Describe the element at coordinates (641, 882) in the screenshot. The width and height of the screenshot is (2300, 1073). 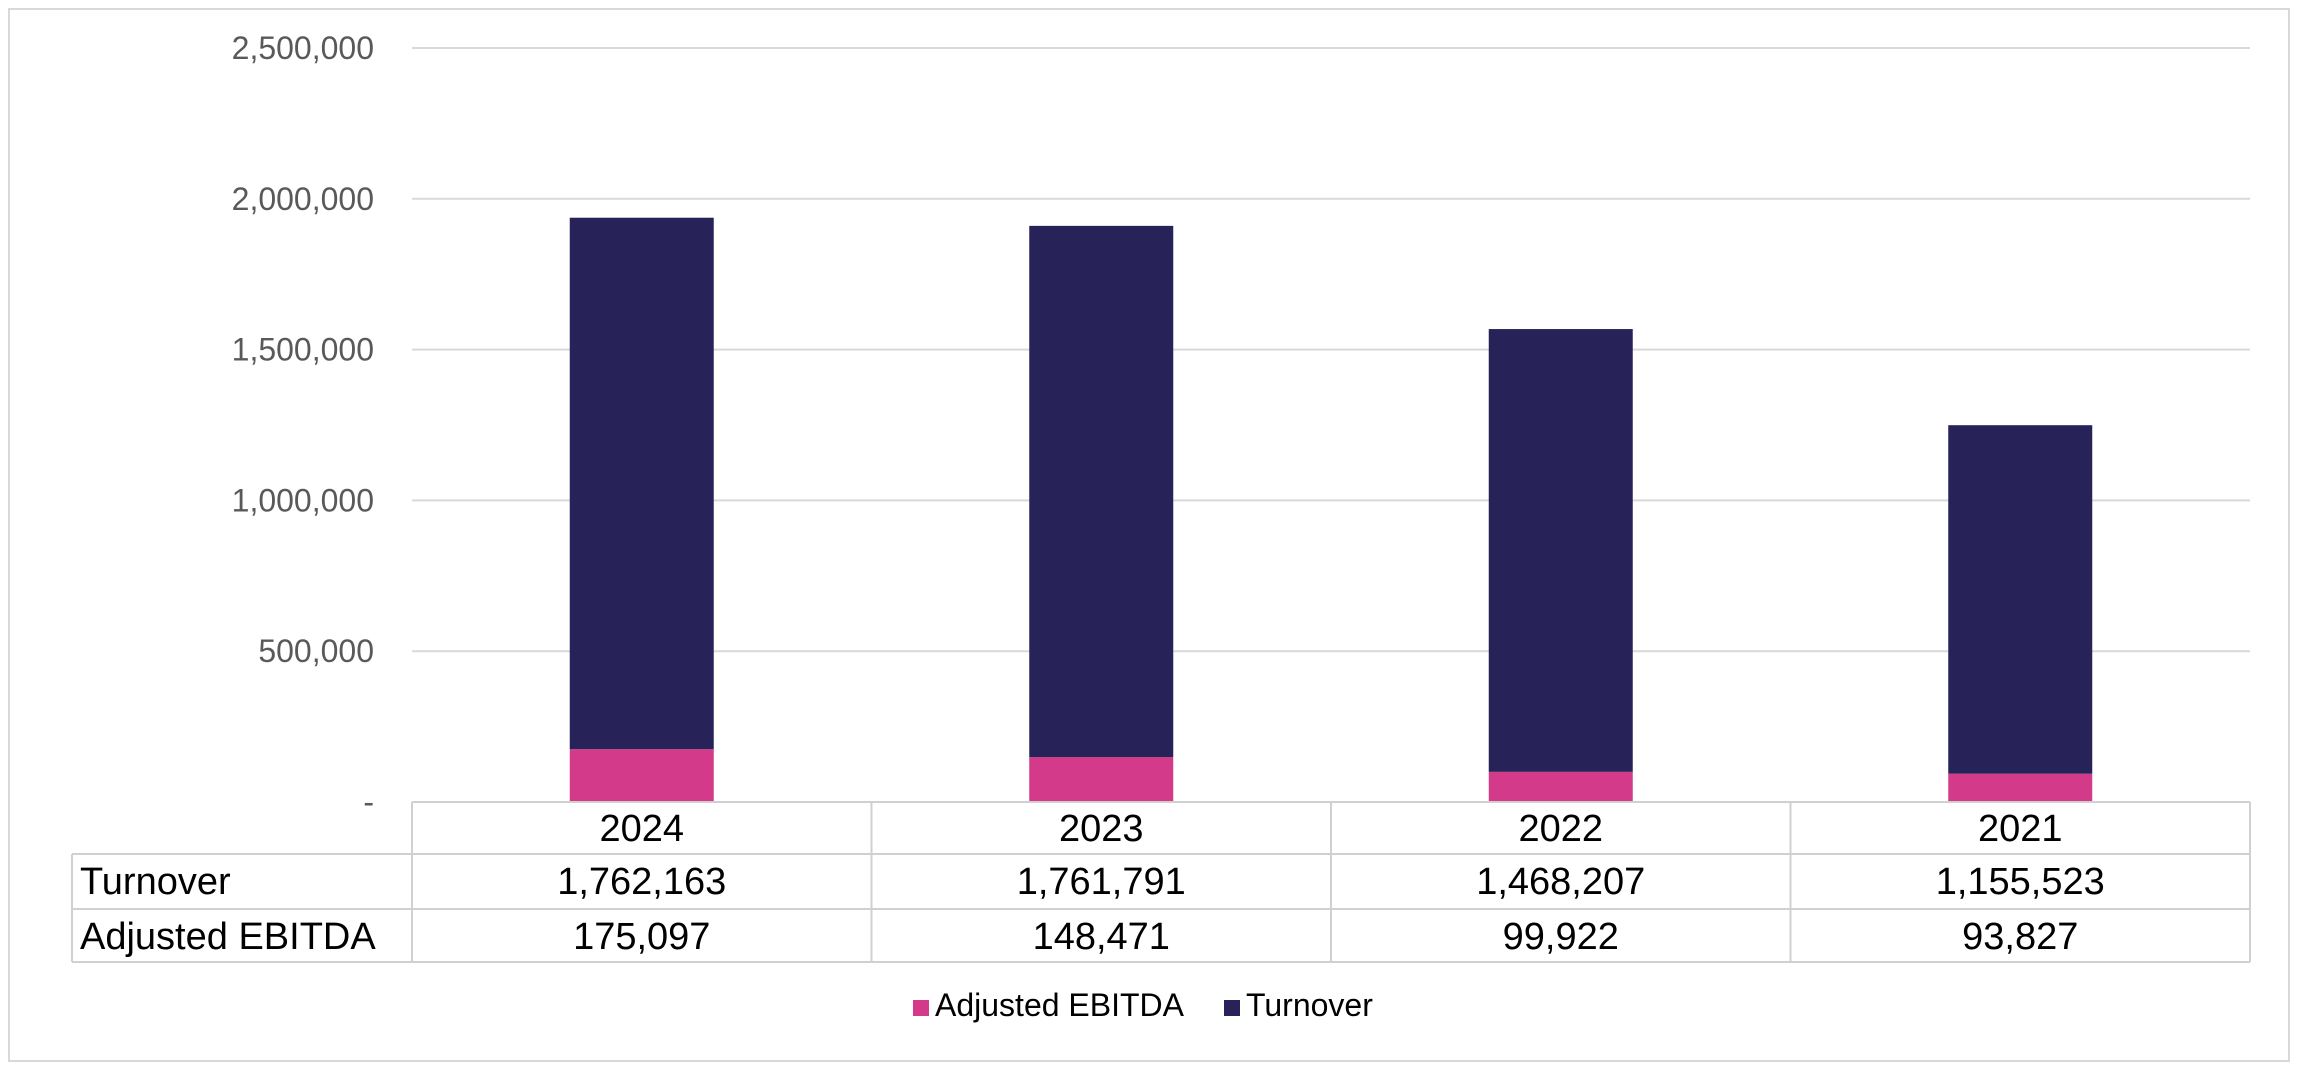
I see `table-cell: 1,762,163` at that location.